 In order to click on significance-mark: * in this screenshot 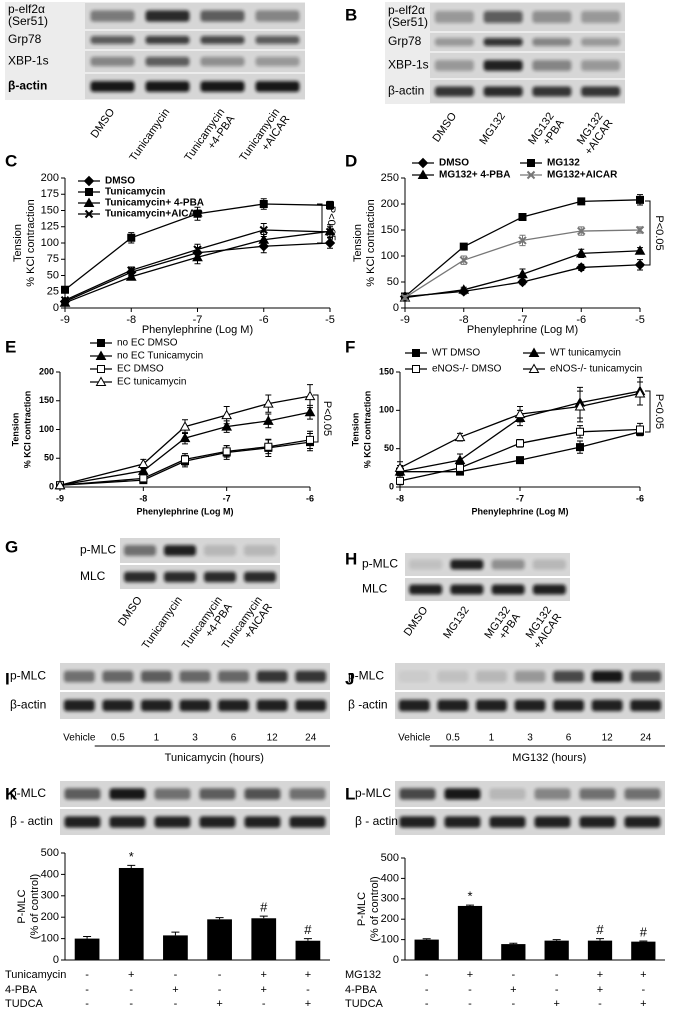, I will do `click(131, 856)`.